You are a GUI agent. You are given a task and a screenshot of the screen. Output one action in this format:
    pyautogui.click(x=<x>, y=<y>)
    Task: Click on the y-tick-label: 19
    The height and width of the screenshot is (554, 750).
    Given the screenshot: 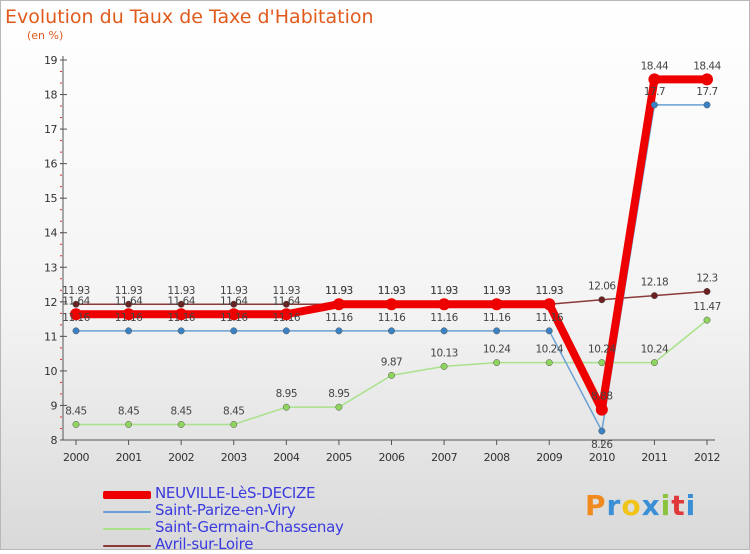 What is the action you would take?
    pyautogui.click(x=50, y=60)
    